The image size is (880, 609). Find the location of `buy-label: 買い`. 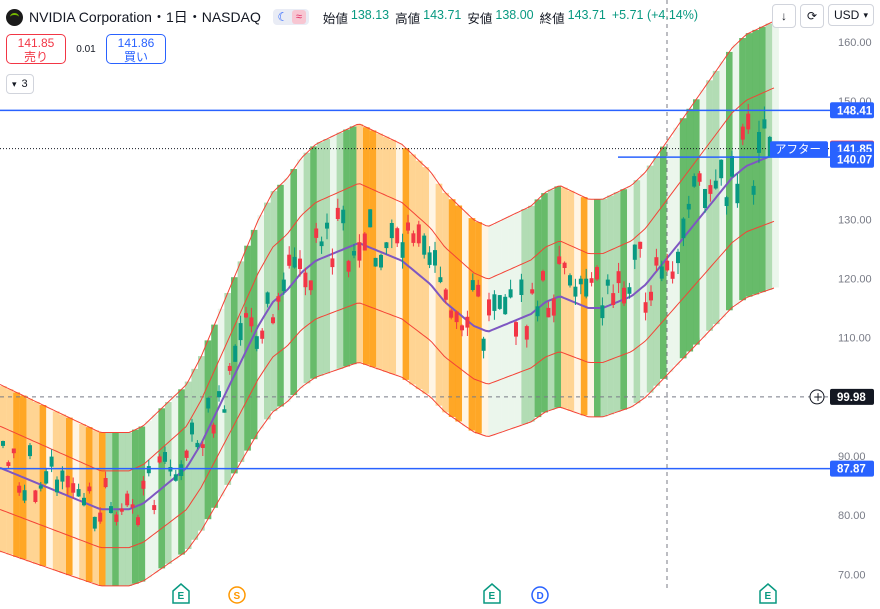

buy-label: 買い is located at coordinates (135, 57).